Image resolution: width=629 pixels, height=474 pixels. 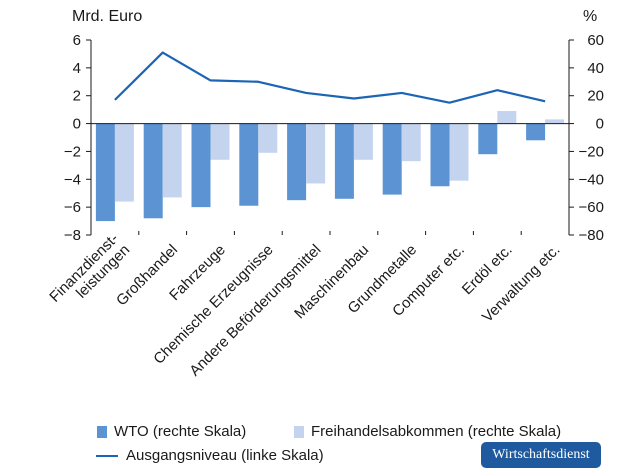 What do you see at coordinates (299, 431) in the screenshot?
I see `legend-fha-swatch` at bounding box center [299, 431].